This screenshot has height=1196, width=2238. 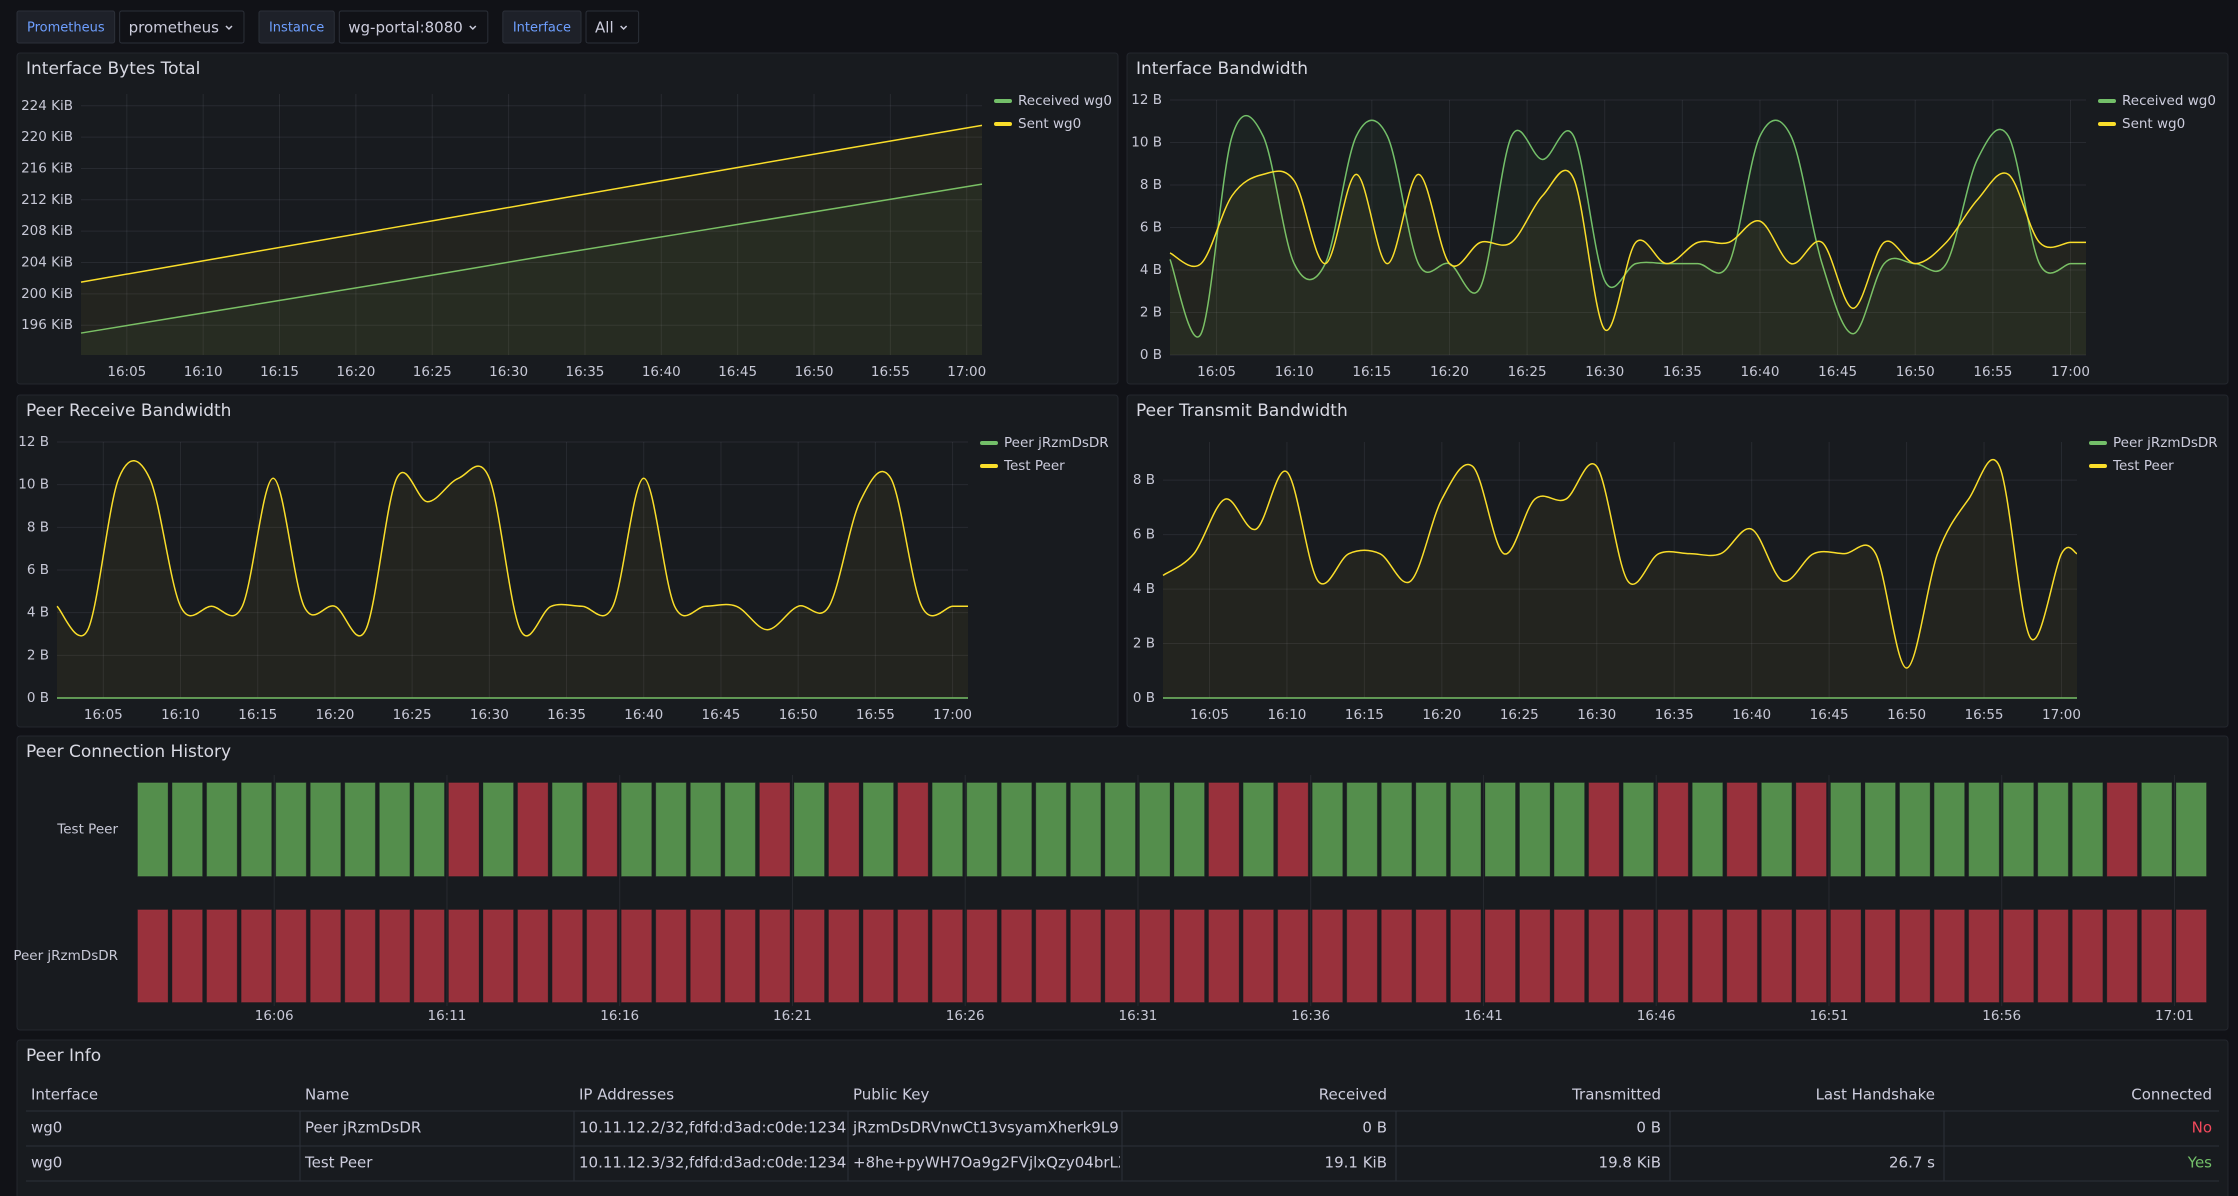 I want to click on x-tick-label: 17:00, so click(x=952, y=715).